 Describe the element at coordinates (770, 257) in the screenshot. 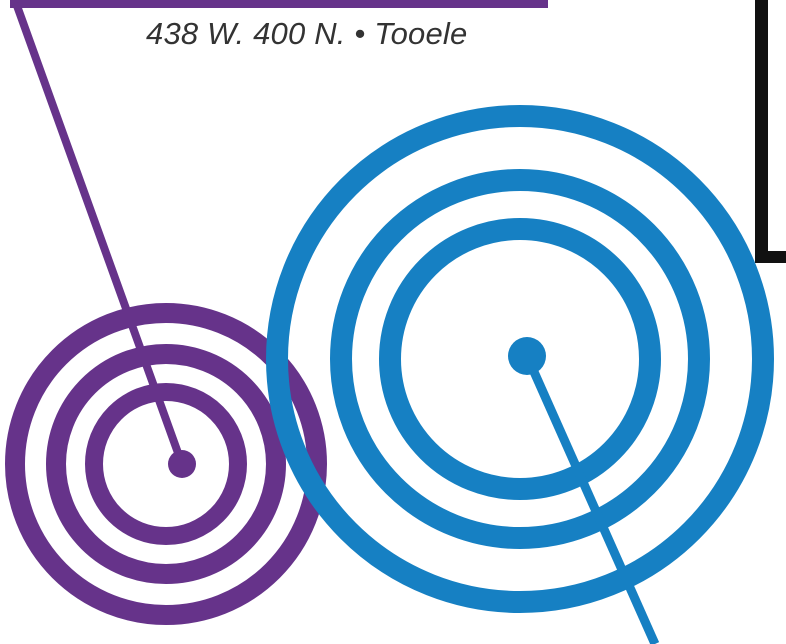

I see `frame-horizontal-line` at that location.